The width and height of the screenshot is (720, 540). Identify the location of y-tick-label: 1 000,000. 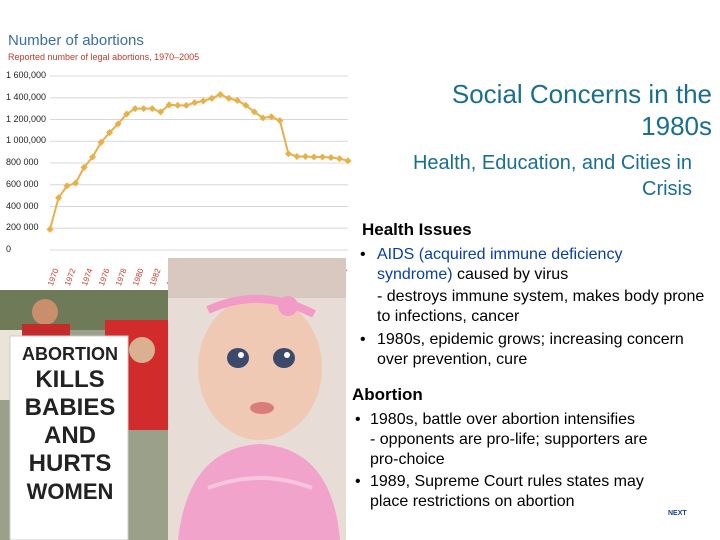
(26, 140).